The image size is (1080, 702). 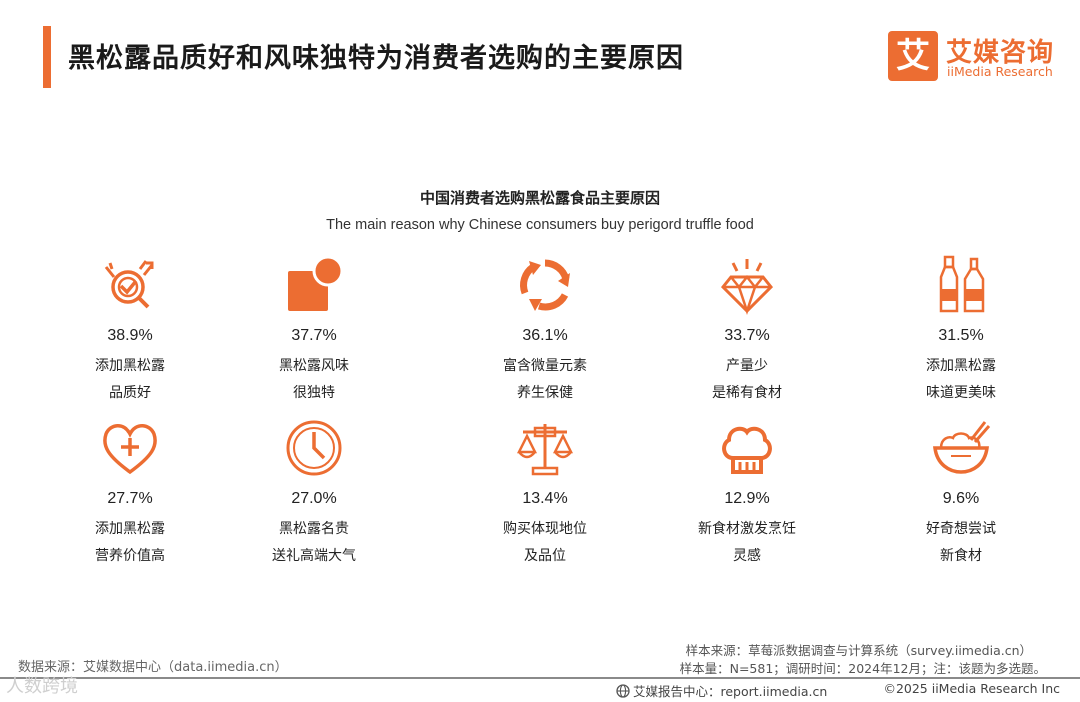 I want to click on logo-mark-icon: 艾, so click(x=913, y=56).